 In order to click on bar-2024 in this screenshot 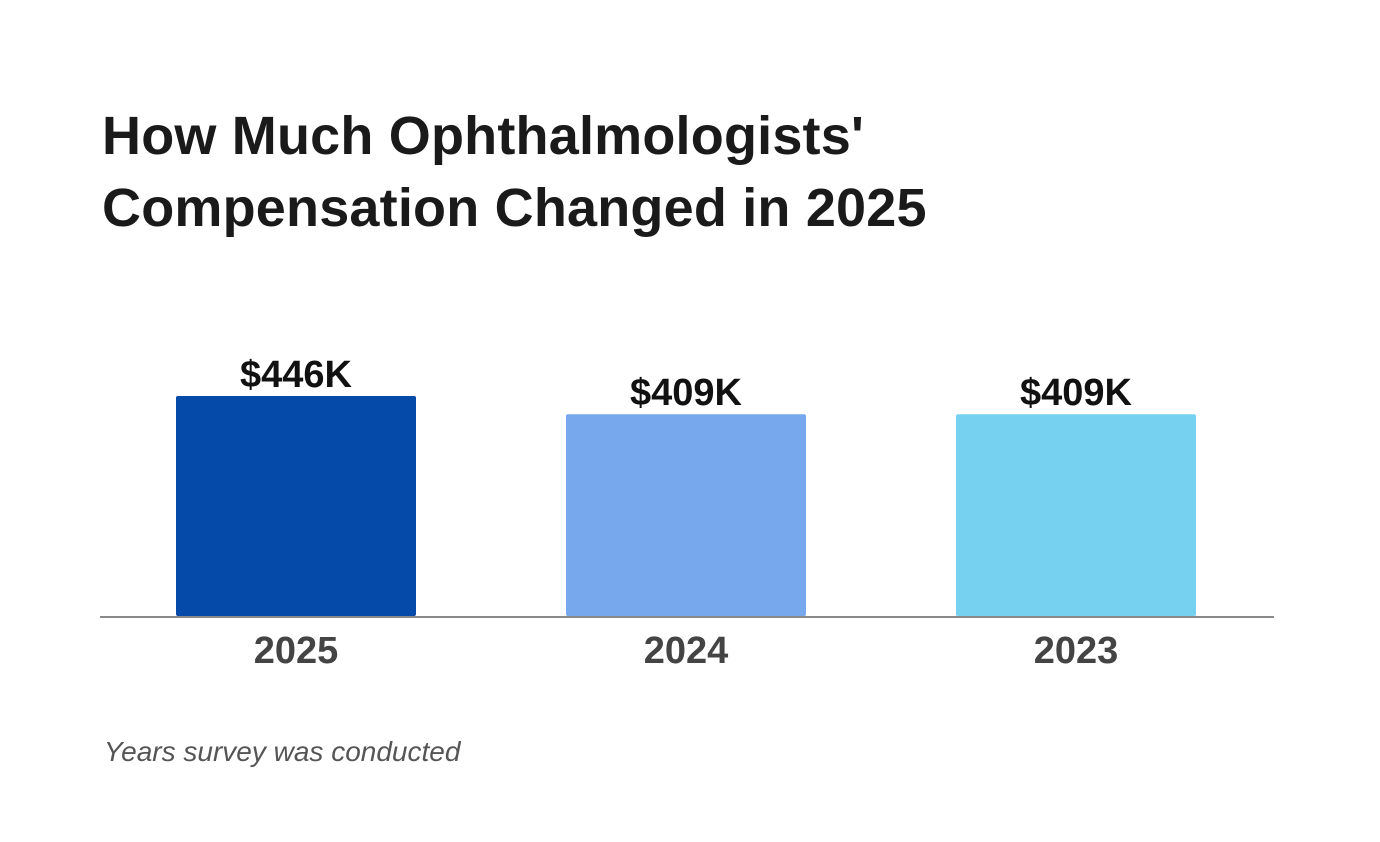, I will do `click(686, 515)`.